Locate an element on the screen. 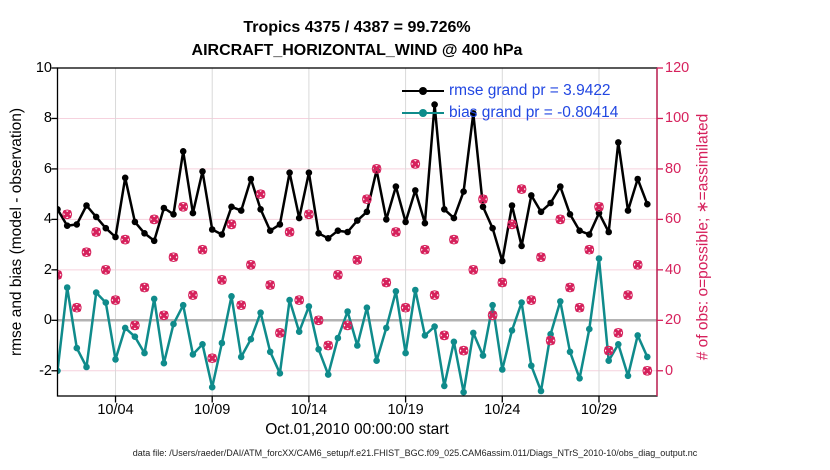  legend-row-rmse: rmse grand pr = 3.9422 is located at coordinates (510, 91).